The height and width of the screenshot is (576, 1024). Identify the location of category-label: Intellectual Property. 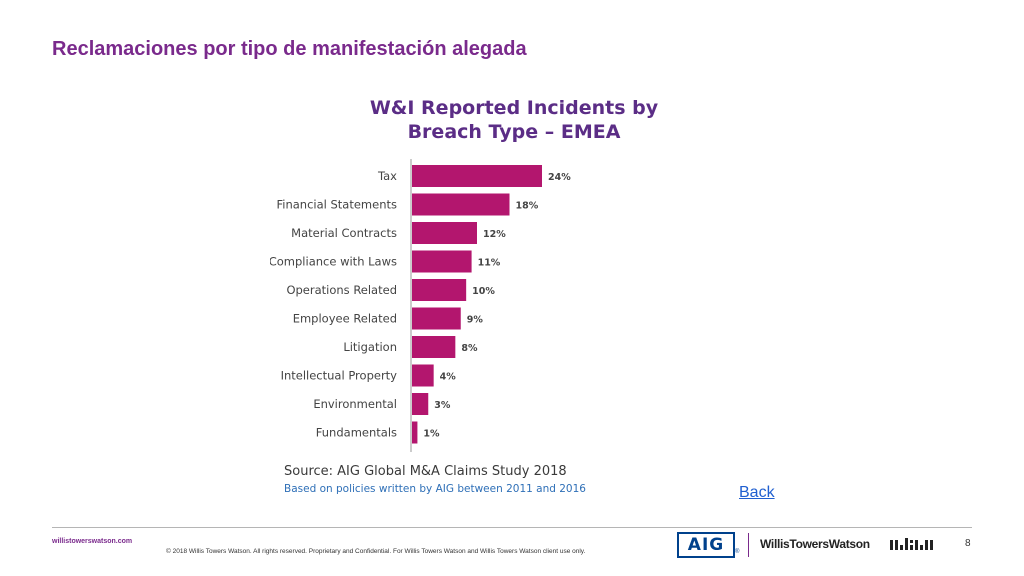
(339, 376).